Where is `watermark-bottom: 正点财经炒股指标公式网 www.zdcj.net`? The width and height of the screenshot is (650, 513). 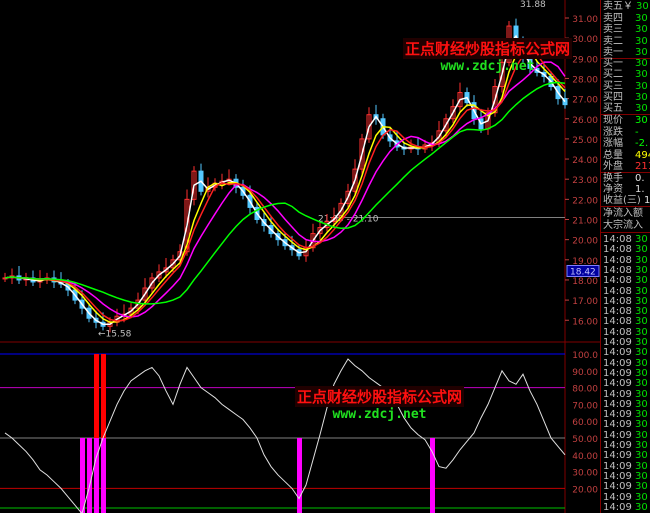 watermark-bottom: 正点财经炒股指标公式网 www.zdcj.net is located at coordinates (380, 404).